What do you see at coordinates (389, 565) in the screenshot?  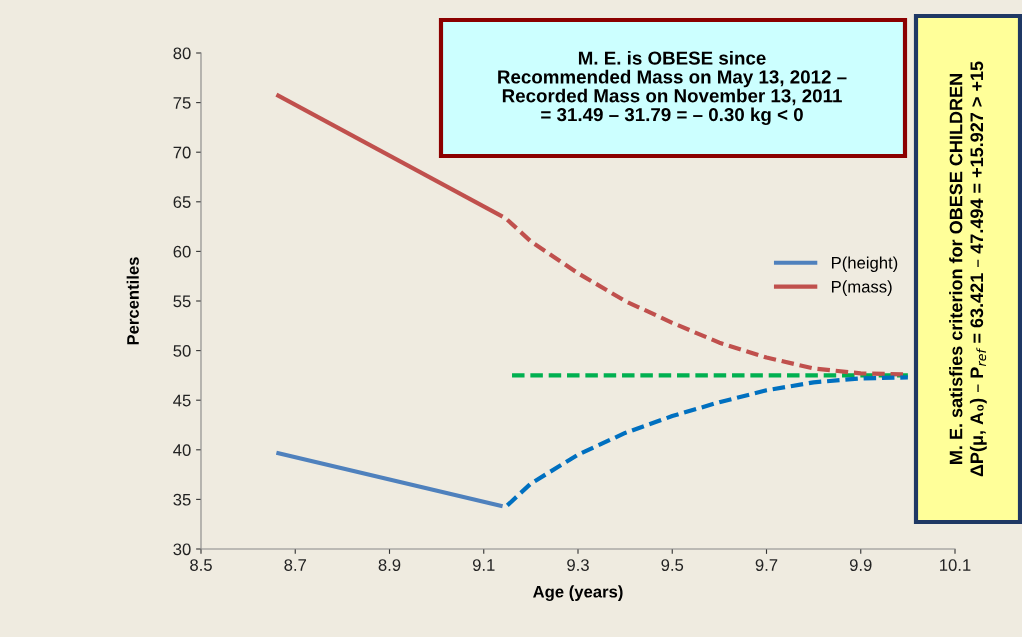 I see `x-tick-label: 8.9` at bounding box center [389, 565].